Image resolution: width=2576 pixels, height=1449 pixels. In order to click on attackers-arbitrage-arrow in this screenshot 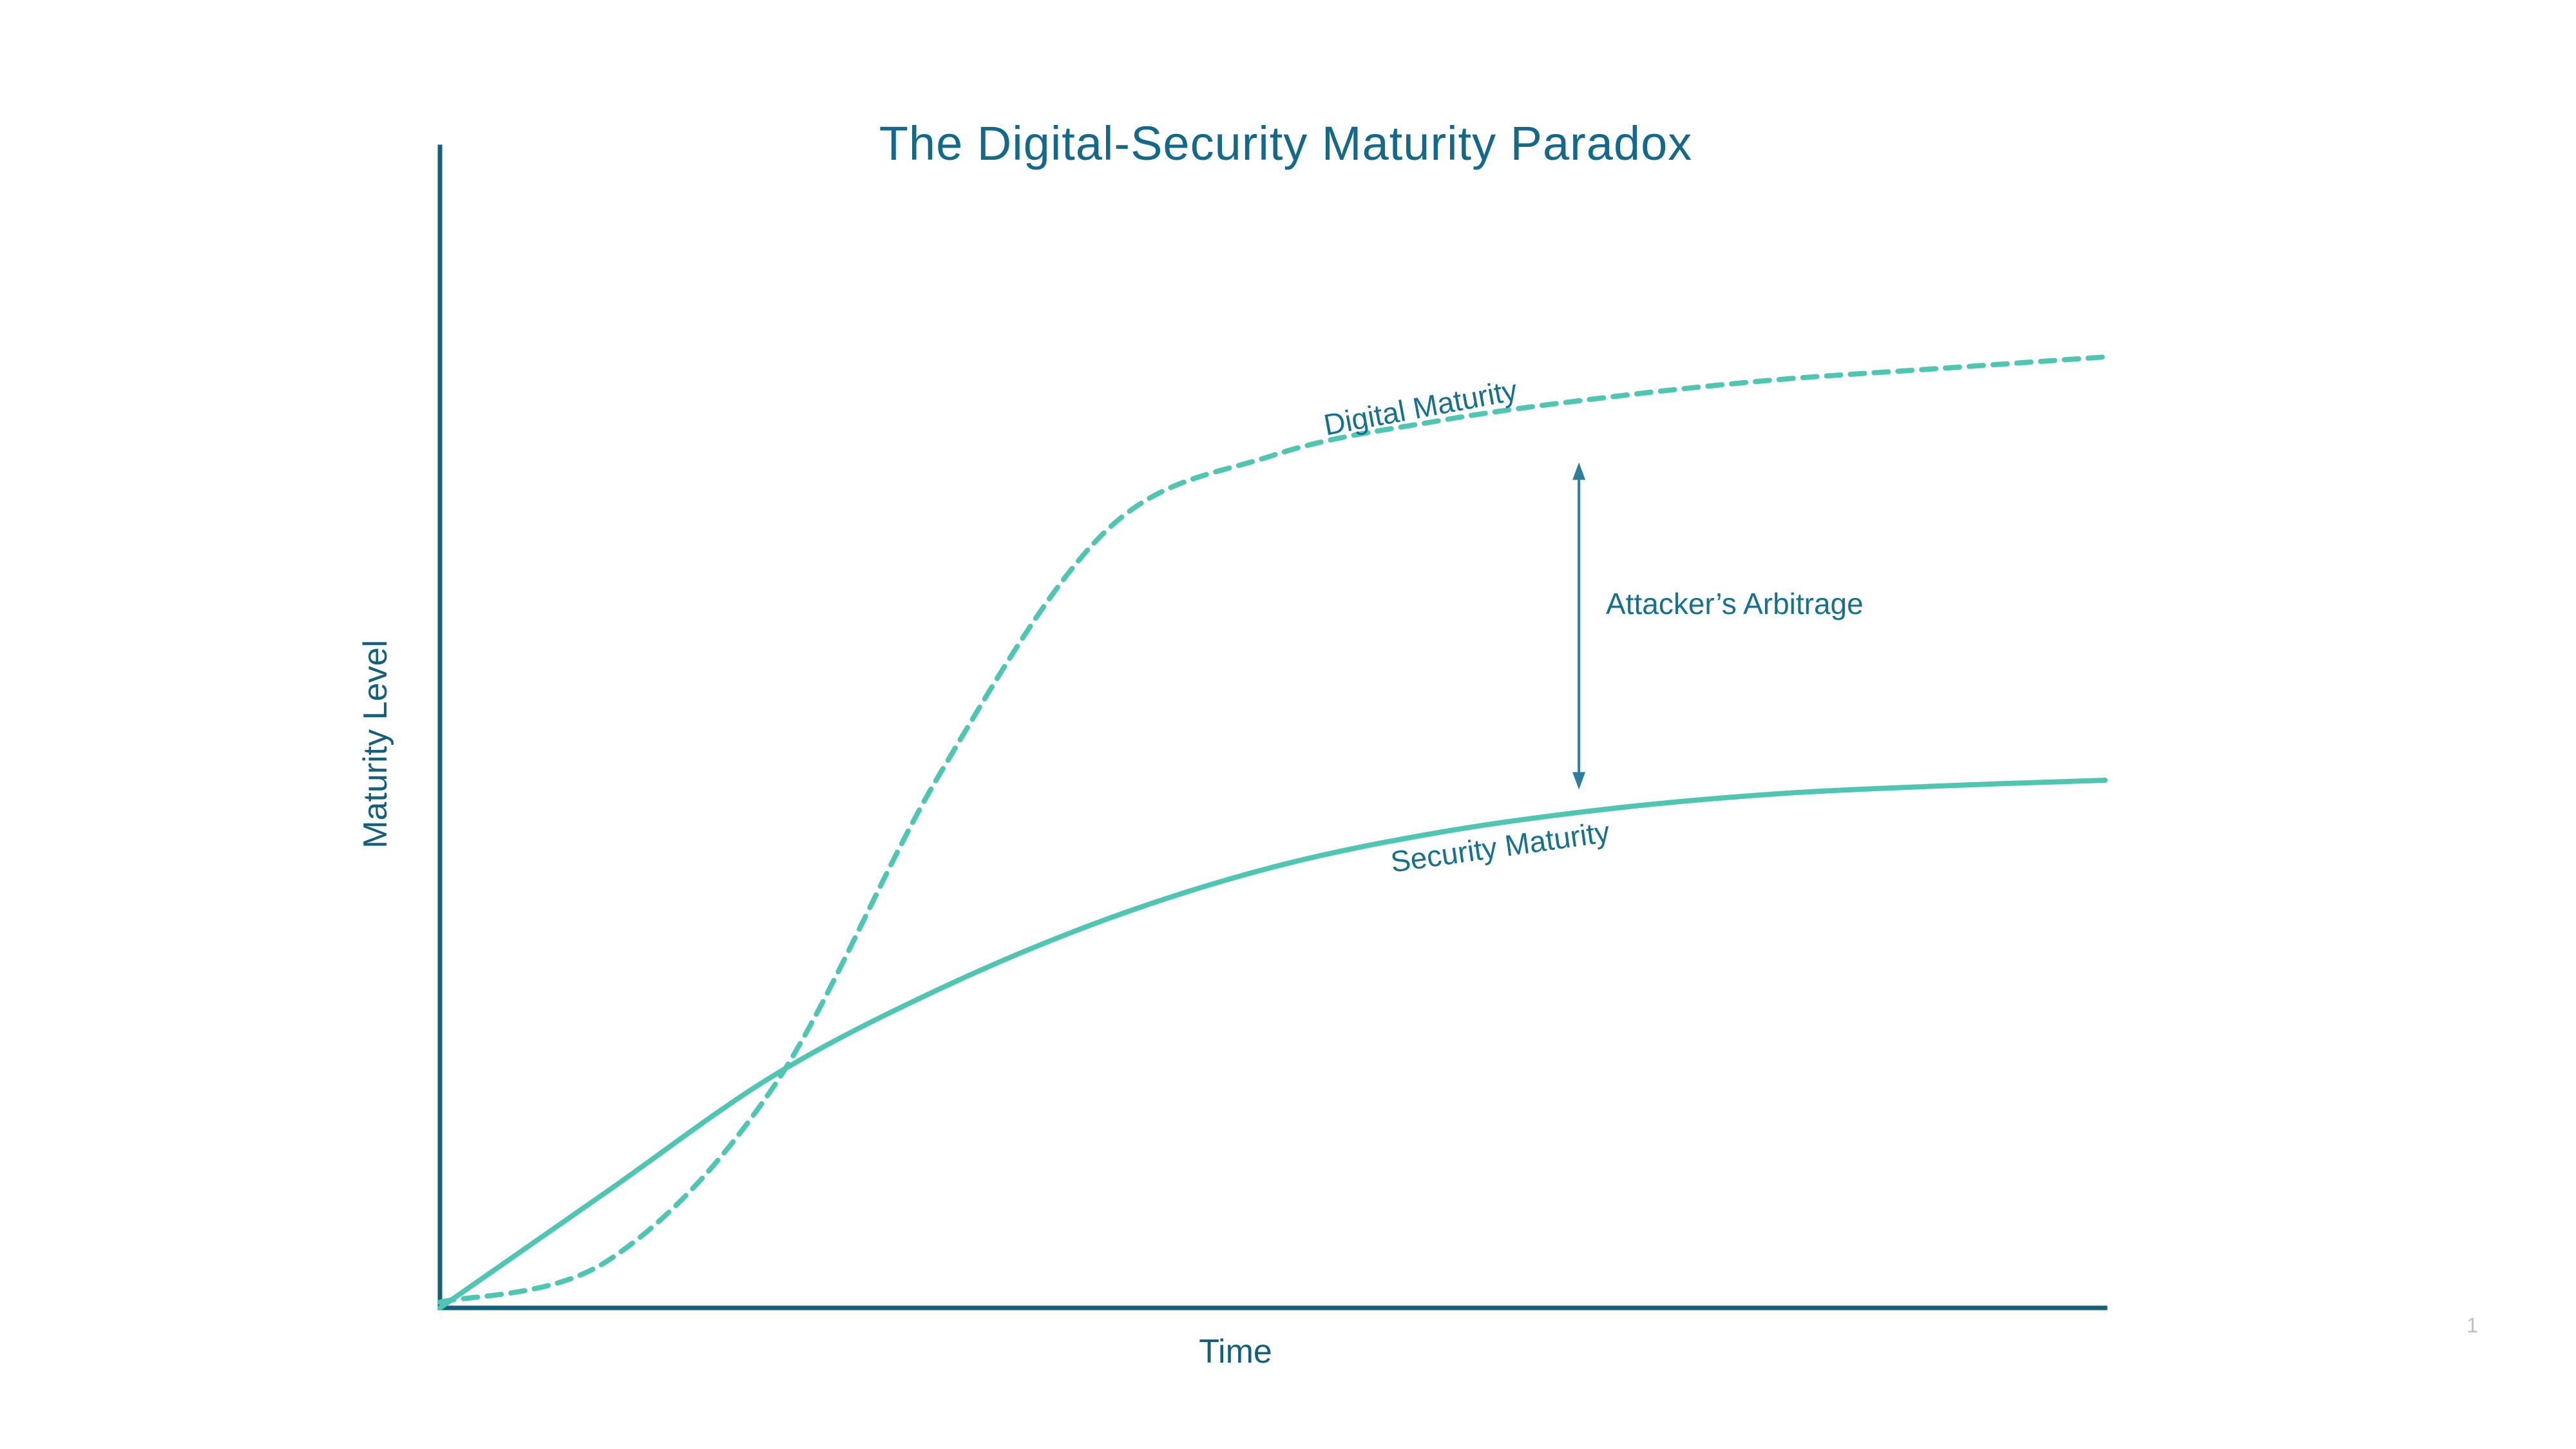, I will do `click(1579, 626)`.